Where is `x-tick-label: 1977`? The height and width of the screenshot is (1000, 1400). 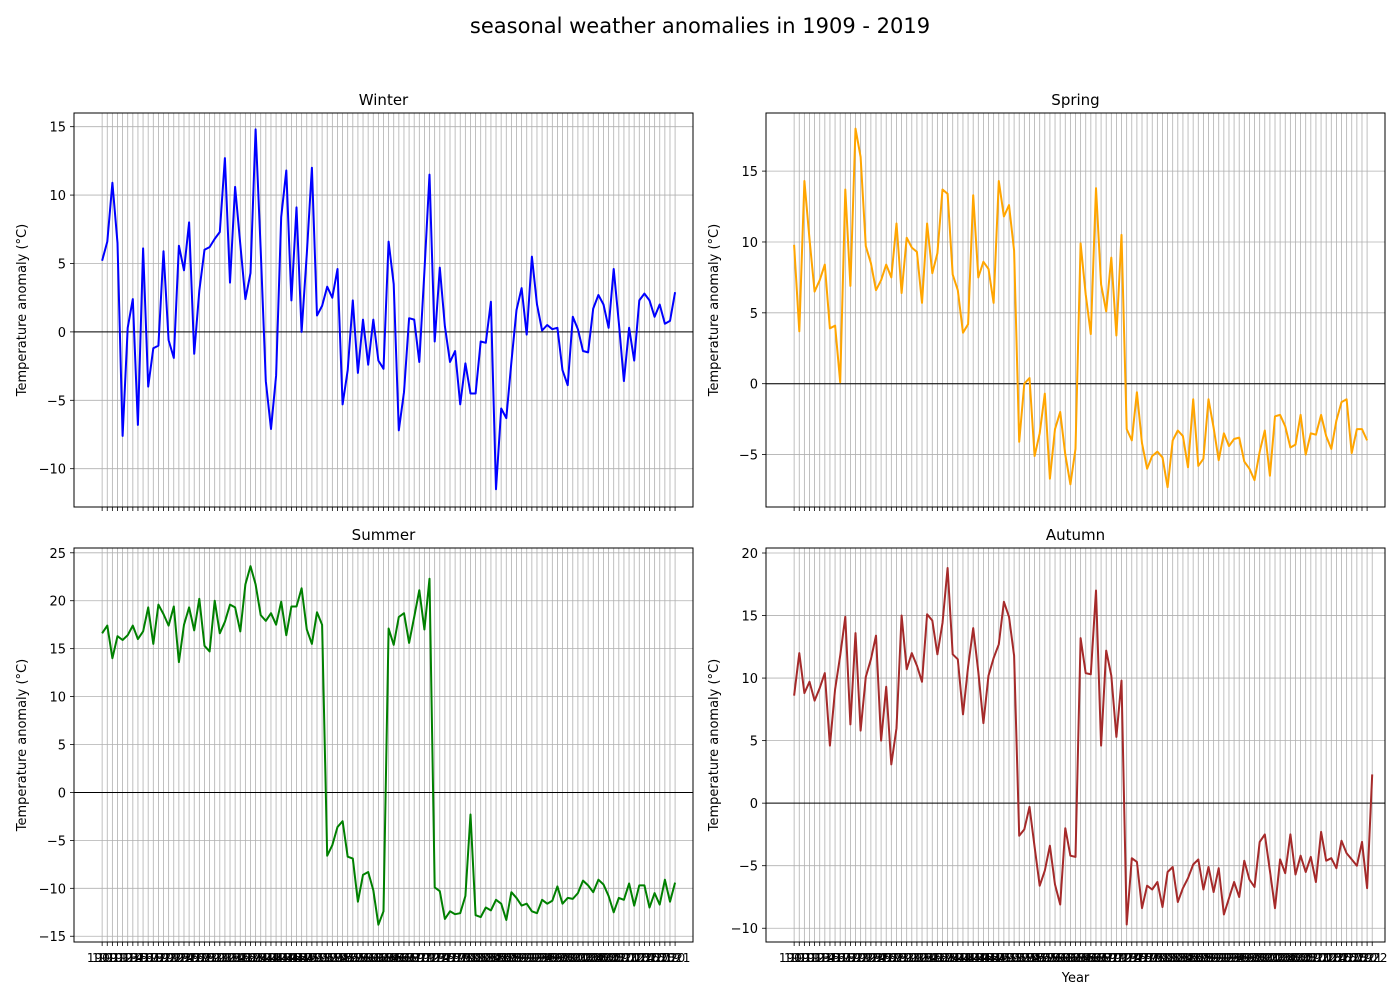
x-tick-label: 1977 is located at coordinates (450, 958).